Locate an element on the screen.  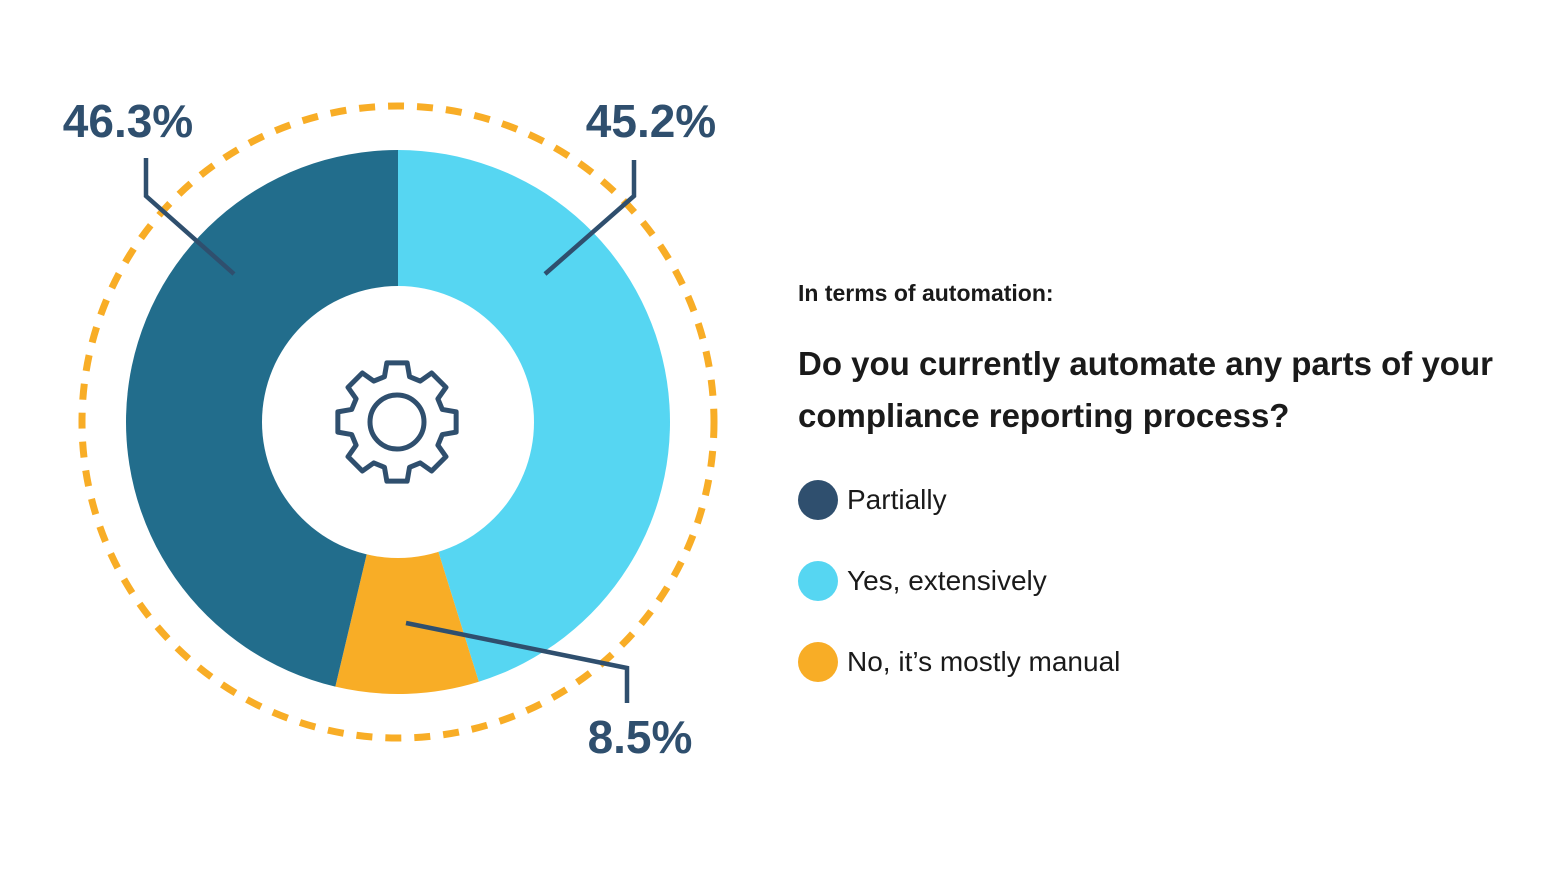
leader-line-yes-extensively is located at coordinates (590, 218).